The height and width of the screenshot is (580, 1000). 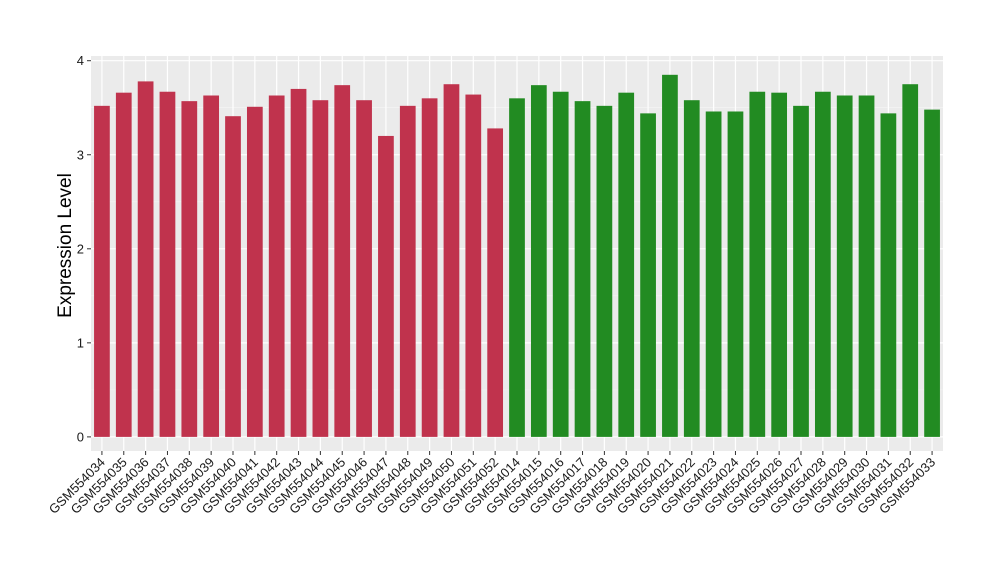 What do you see at coordinates (735, 274) in the screenshot?
I see `bar-GSM554024` at bounding box center [735, 274].